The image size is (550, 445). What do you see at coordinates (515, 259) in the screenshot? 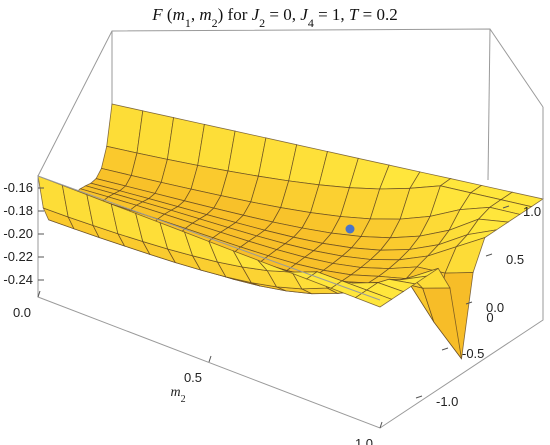
I see `m1-tick-label: 0.5` at bounding box center [515, 259].